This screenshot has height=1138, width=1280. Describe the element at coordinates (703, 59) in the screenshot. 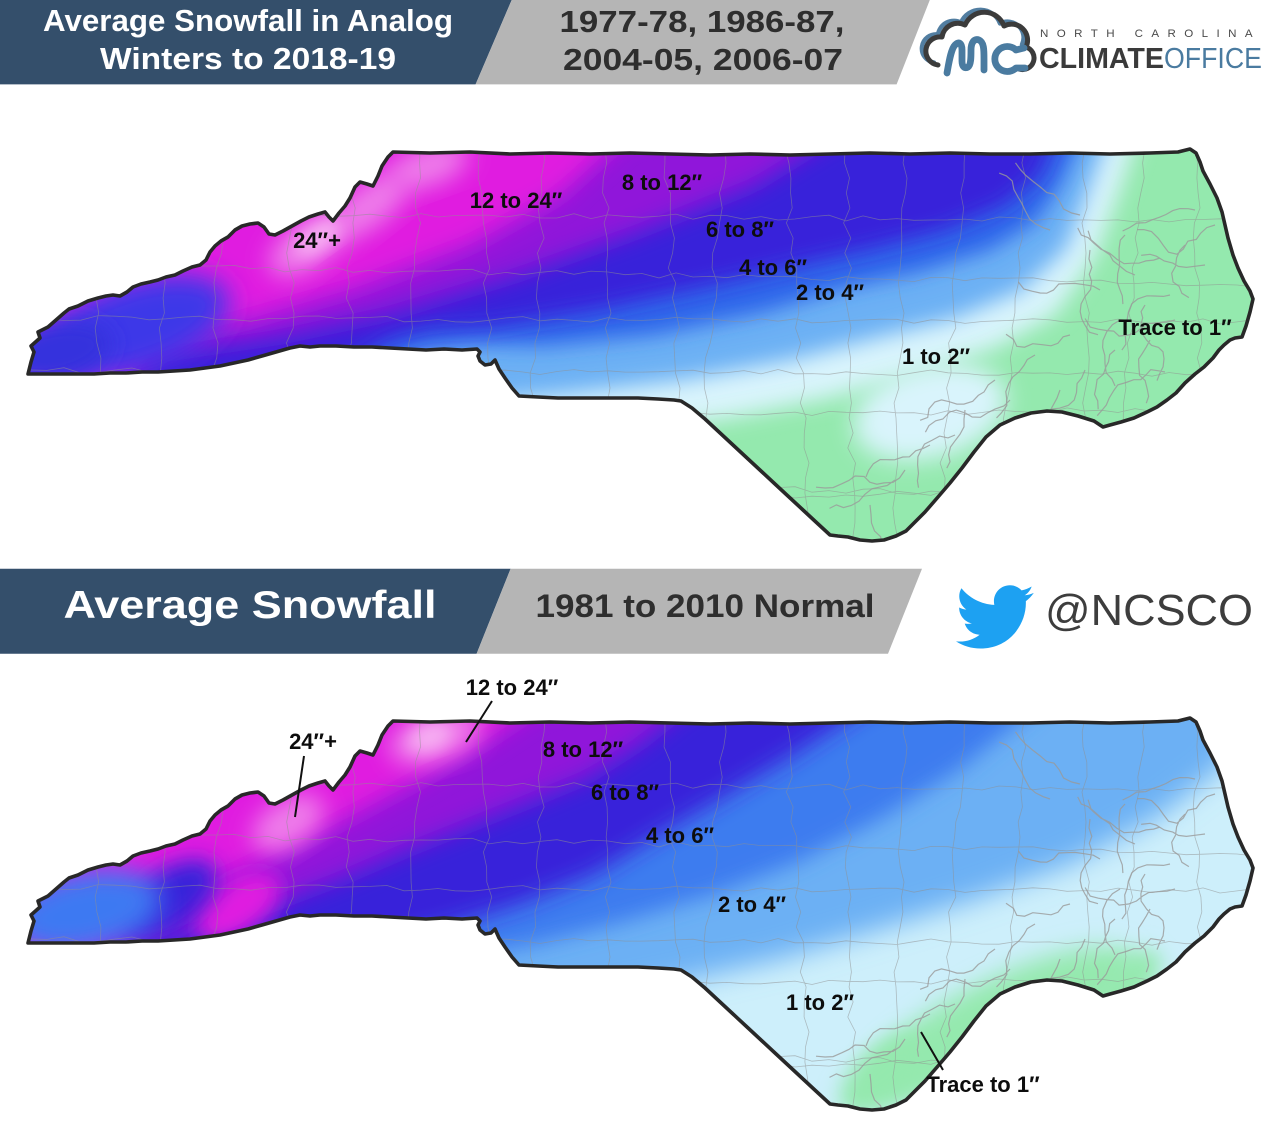

I see `svg-text: 2004-05, 2006-07` at that location.